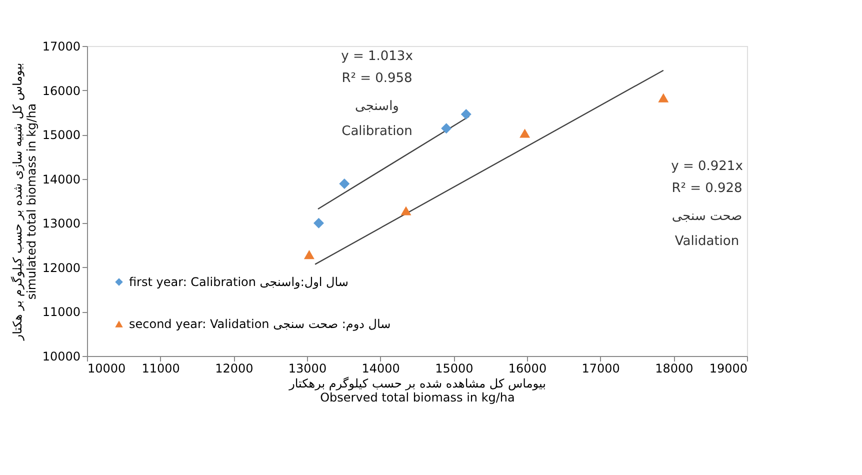  What do you see at coordinates (454, 369) in the screenshot?
I see `x-tick-label: 15000` at bounding box center [454, 369].